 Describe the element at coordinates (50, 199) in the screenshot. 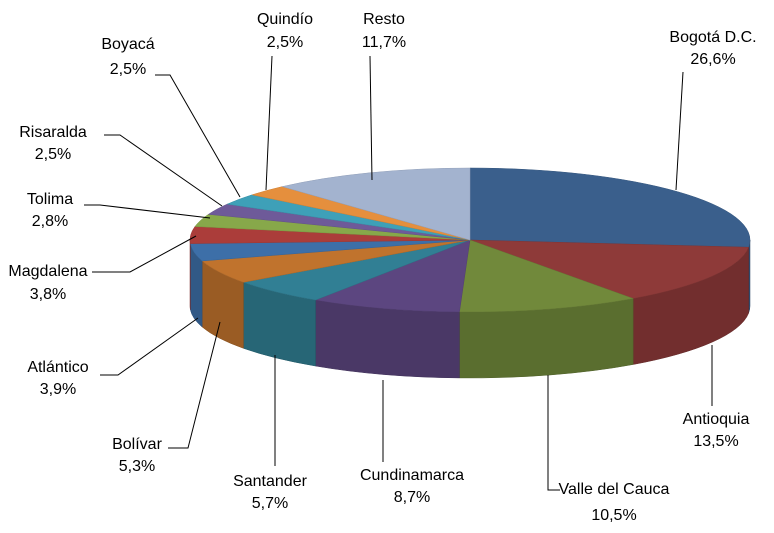

I see `category-label: Tolima` at that location.